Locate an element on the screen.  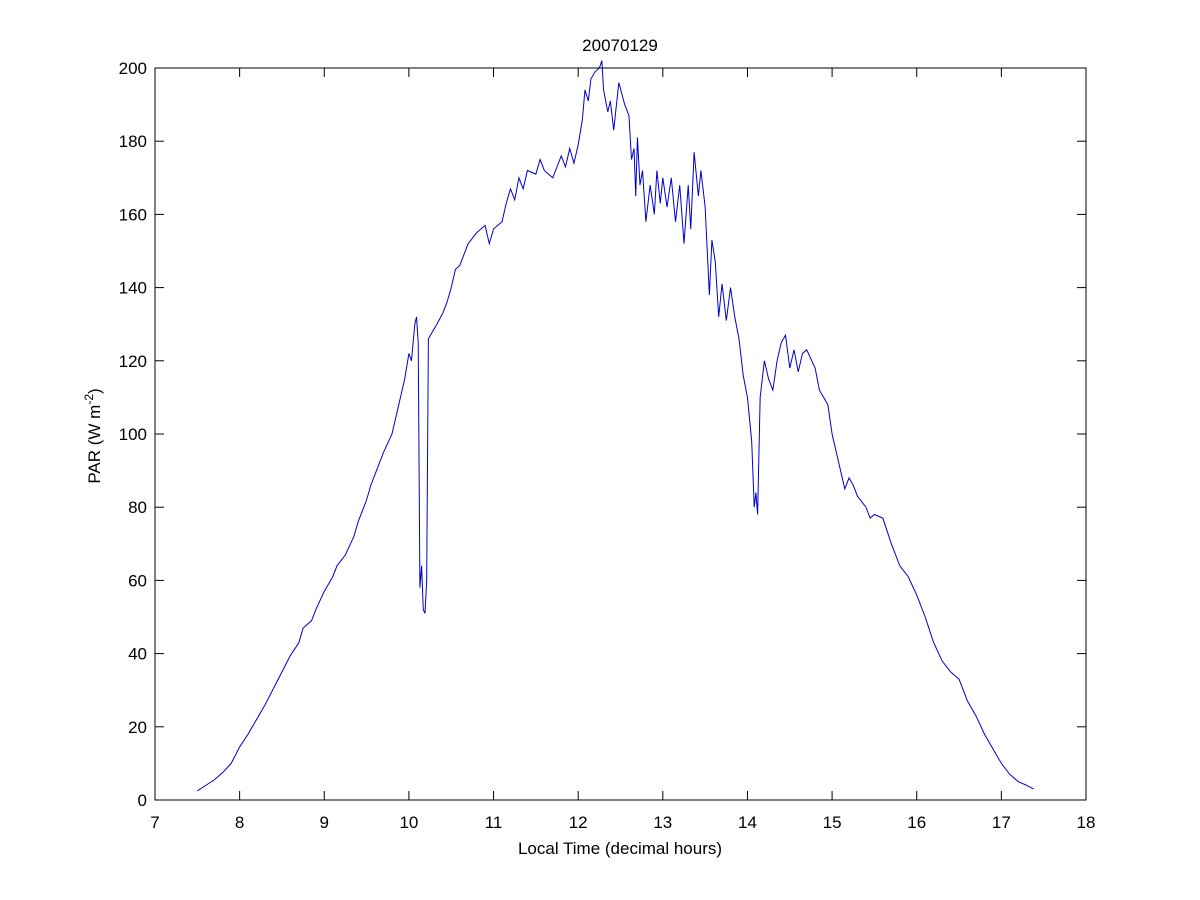
x-tick-label: 7 is located at coordinates (154, 822).